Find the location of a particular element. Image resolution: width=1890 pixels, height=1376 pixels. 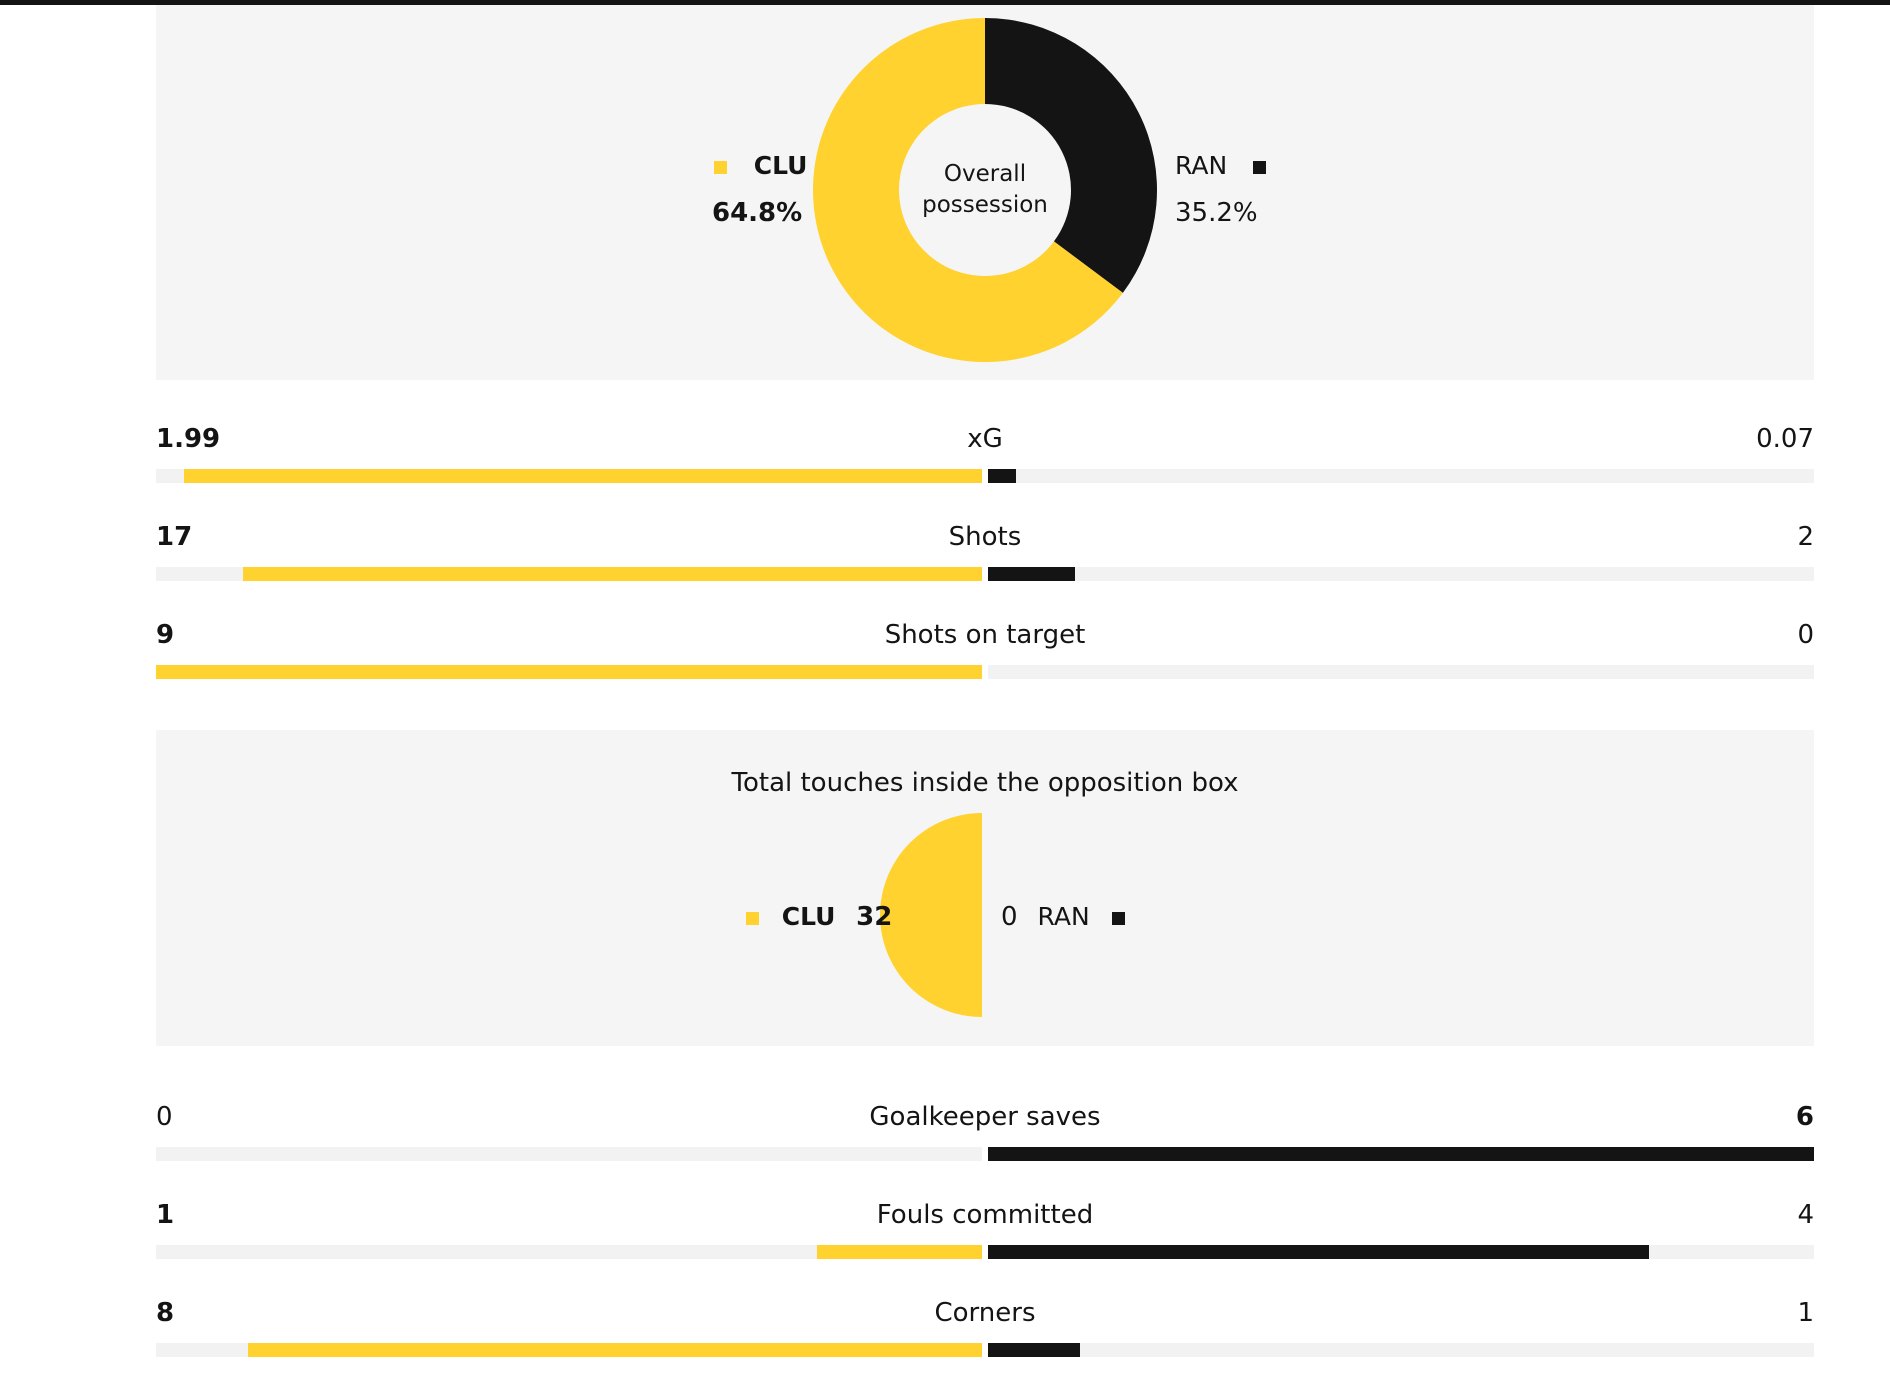

stat-name: Corners is located at coordinates (985, 1313).